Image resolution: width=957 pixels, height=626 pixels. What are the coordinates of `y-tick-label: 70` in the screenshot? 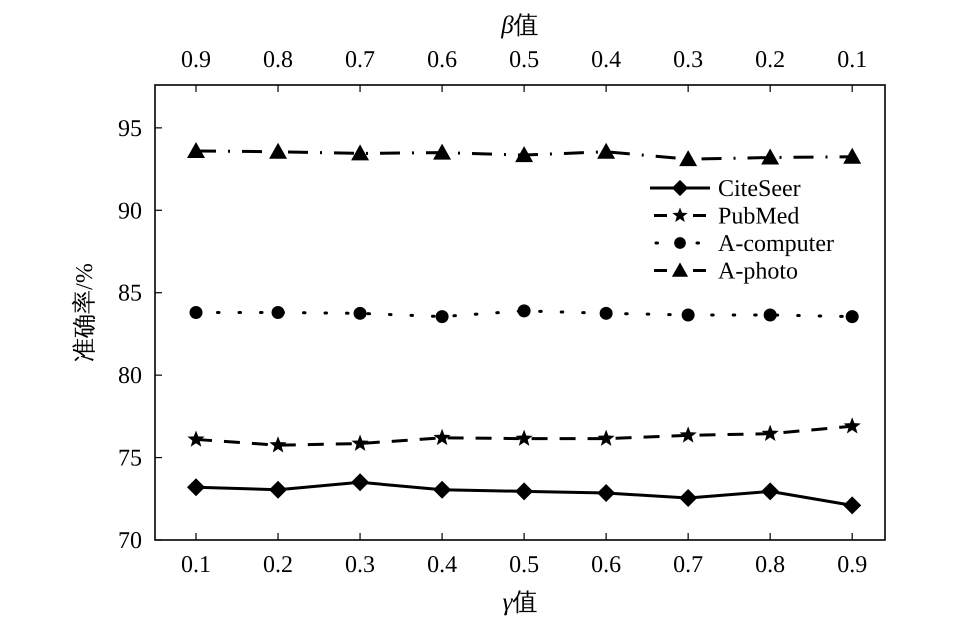 It's located at (130, 541).